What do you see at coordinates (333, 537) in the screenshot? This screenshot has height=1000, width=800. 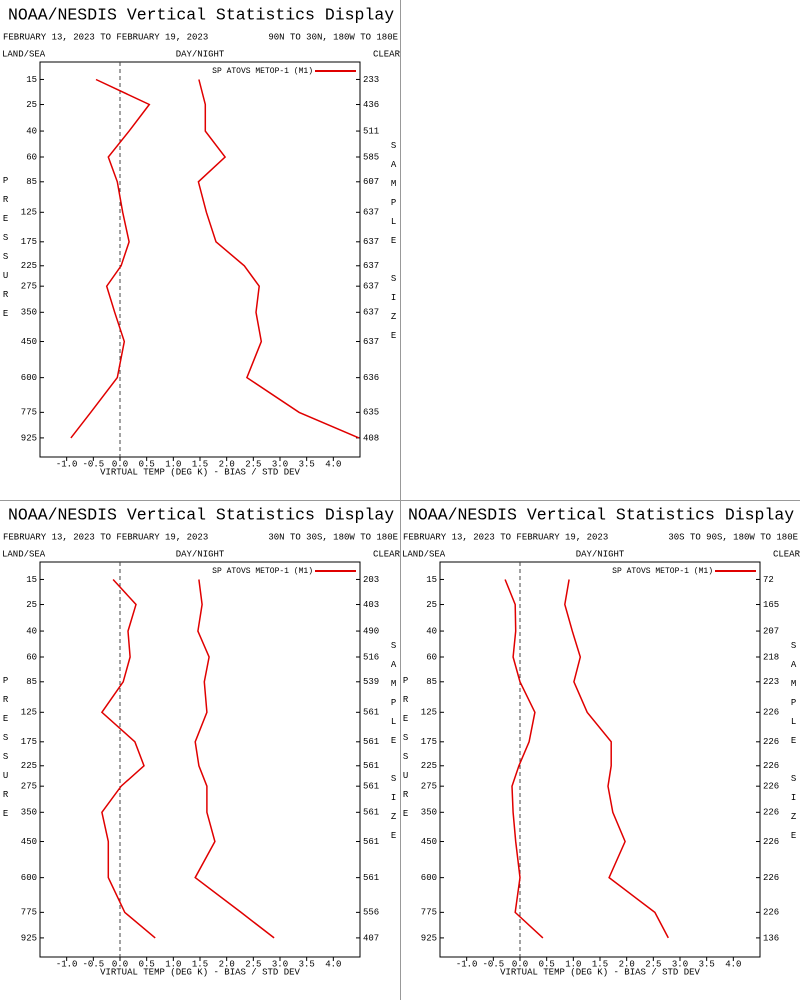 I see `region: 30N TO 30S, 180W TO 180E` at bounding box center [333, 537].